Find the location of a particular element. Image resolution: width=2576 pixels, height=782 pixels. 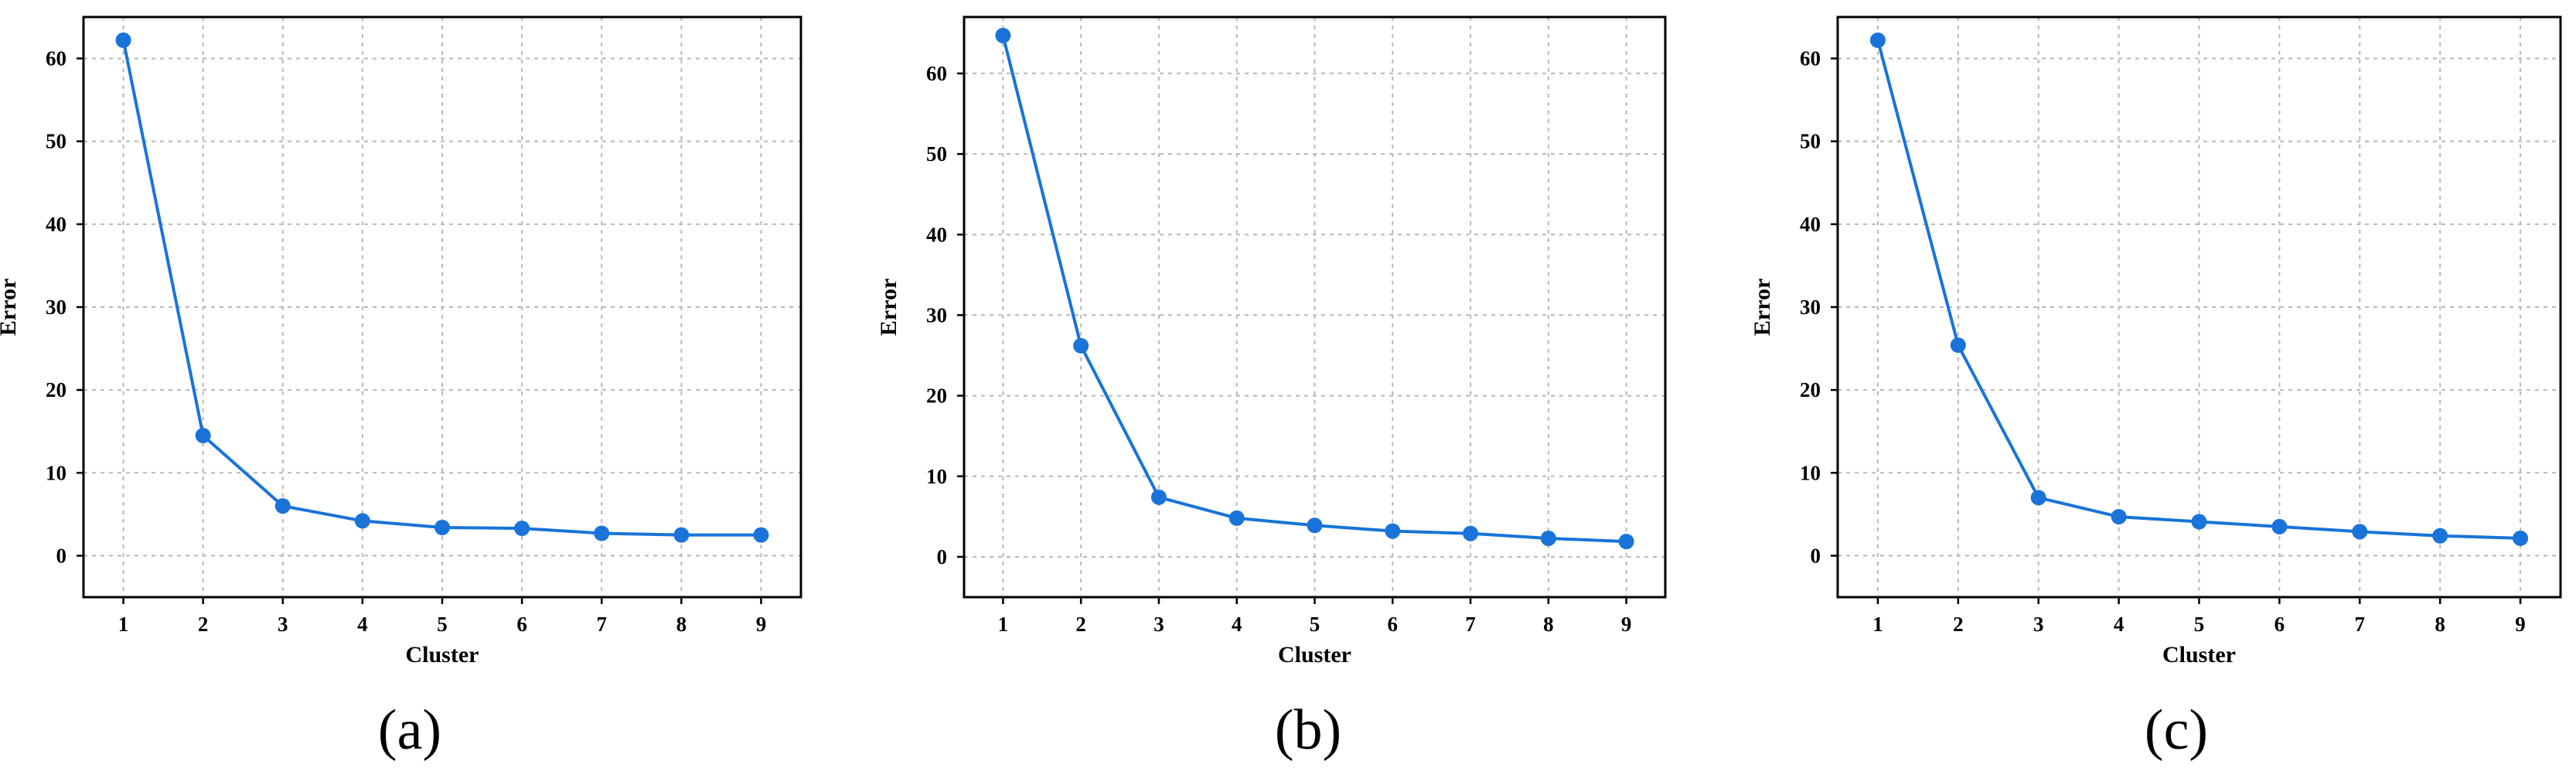

panel-label: (b) is located at coordinates (1308, 730).